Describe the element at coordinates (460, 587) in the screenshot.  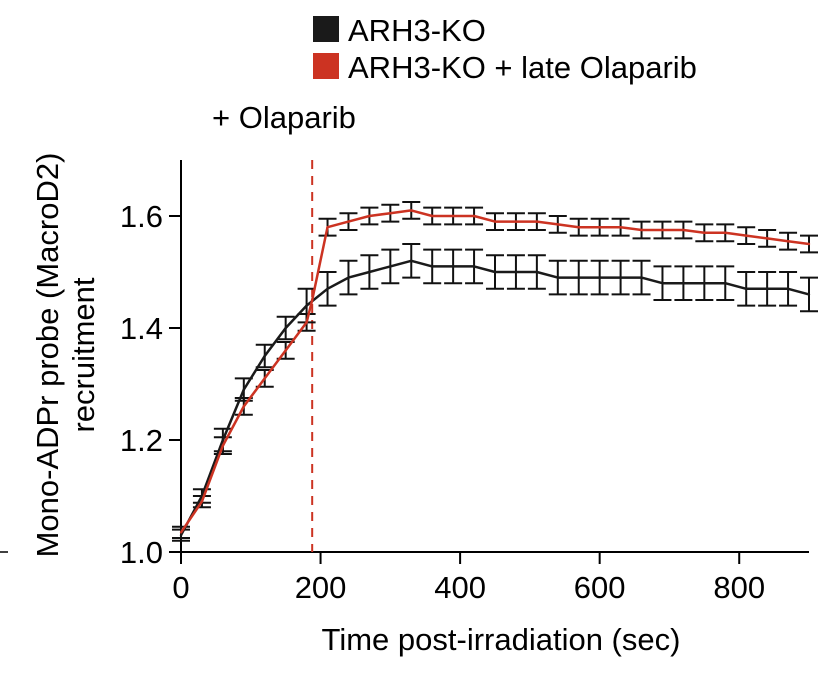
I see `x-tick-label: 400` at that location.